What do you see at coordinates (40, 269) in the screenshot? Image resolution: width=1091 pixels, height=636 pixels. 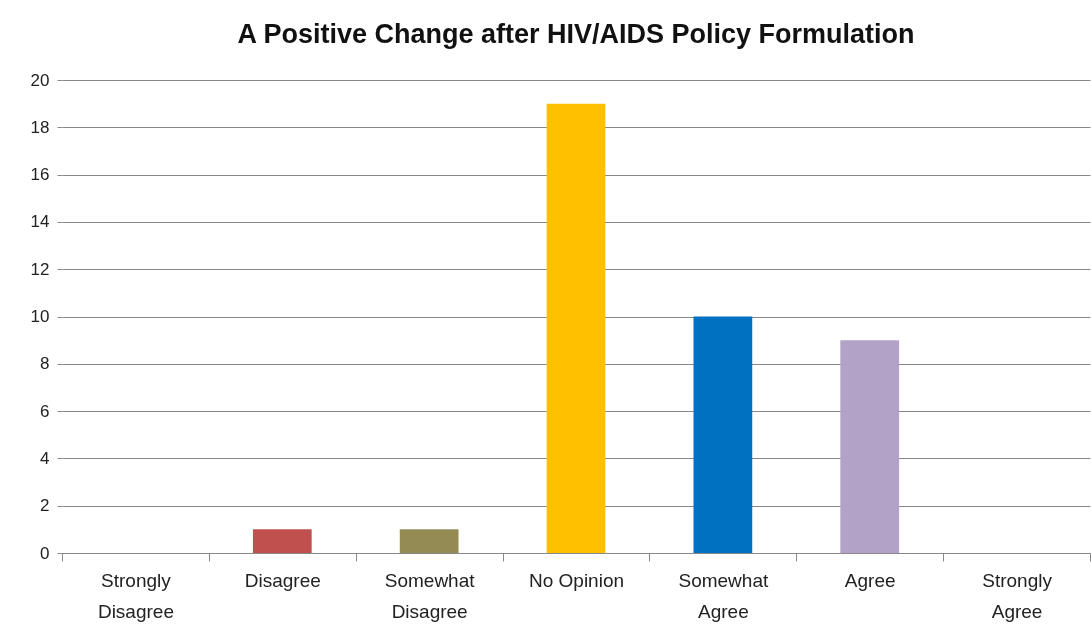 I see `y-tick-label: 12` at bounding box center [40, 269].